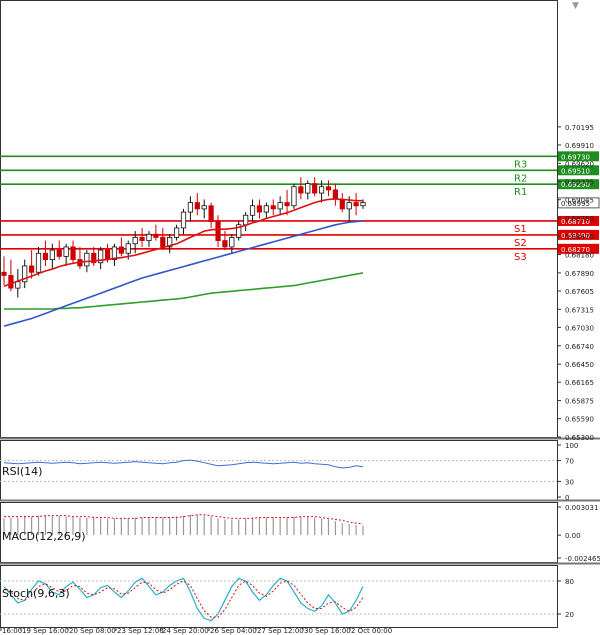 This screenshot has width=600, height=635. I want to click on level-name-s2: S2, so click(520, 243).